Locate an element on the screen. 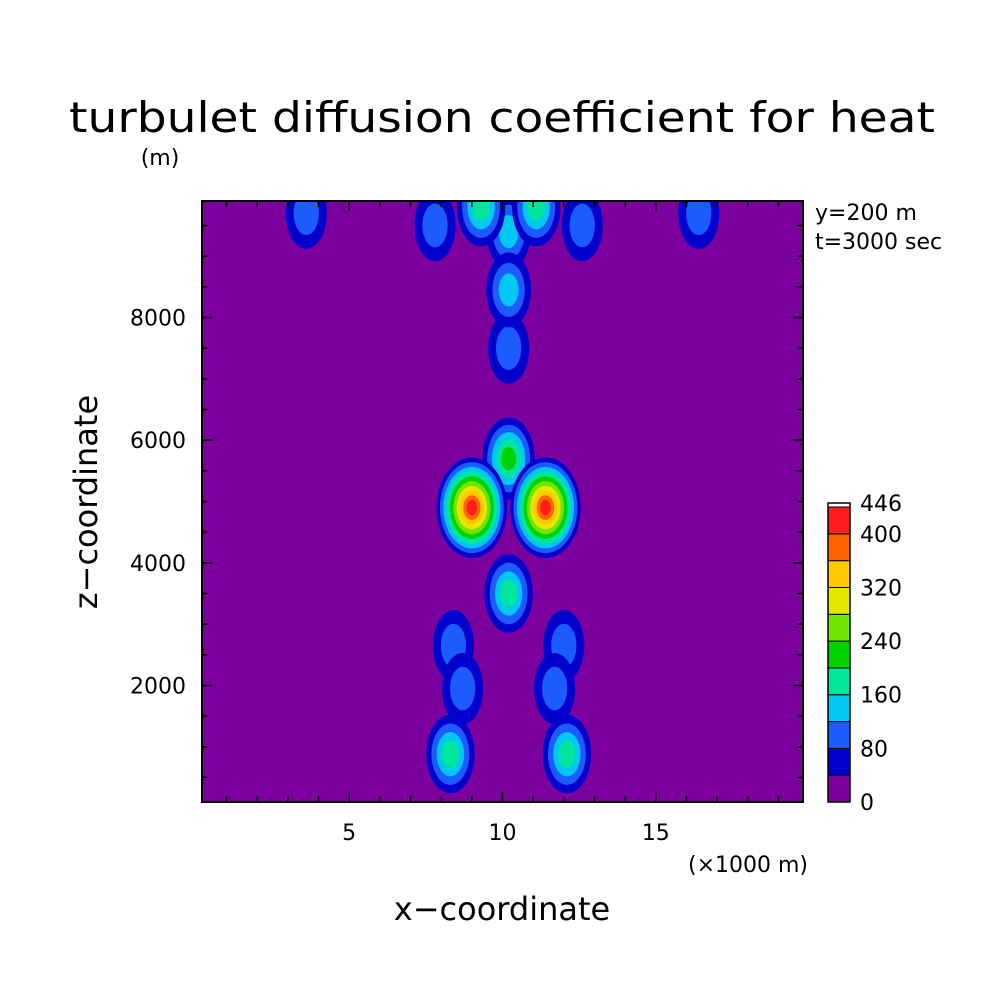  colorbar-tick-label: 0 is located at coordinates (867, 803).